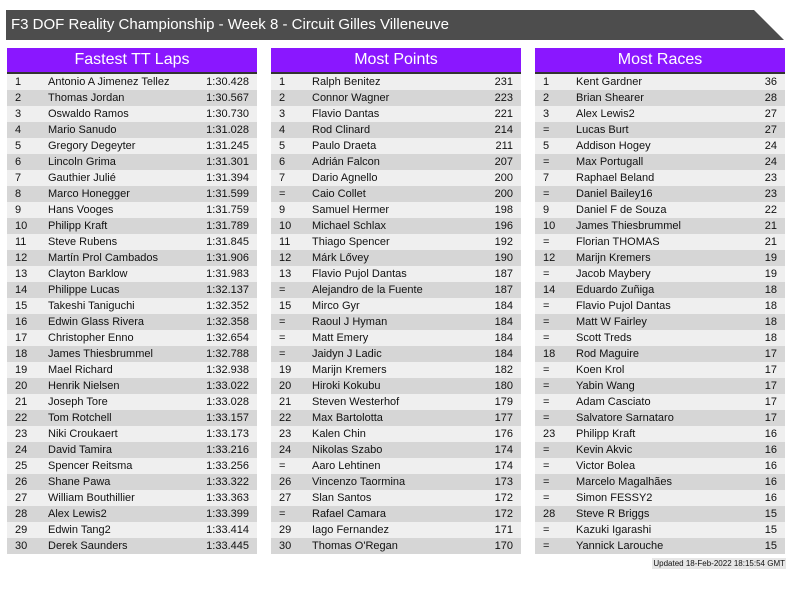  I want to click on name-cell: Flavio Pujol Dantas, so click(623, 306).